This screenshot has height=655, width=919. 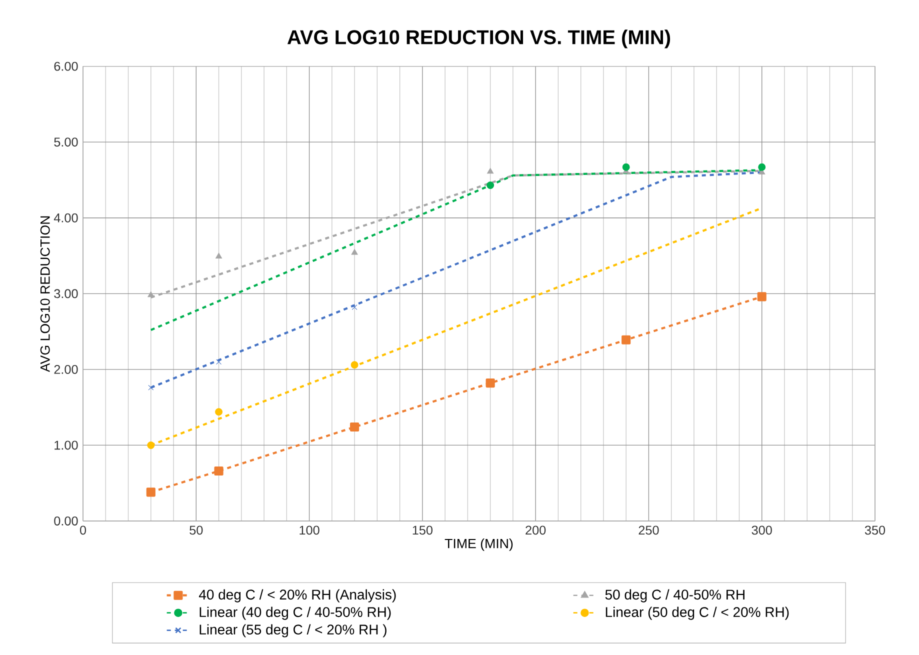 I want to click on legend-label: Linear (55 deg C / < 20% RH ), so click(x=293, y=631).